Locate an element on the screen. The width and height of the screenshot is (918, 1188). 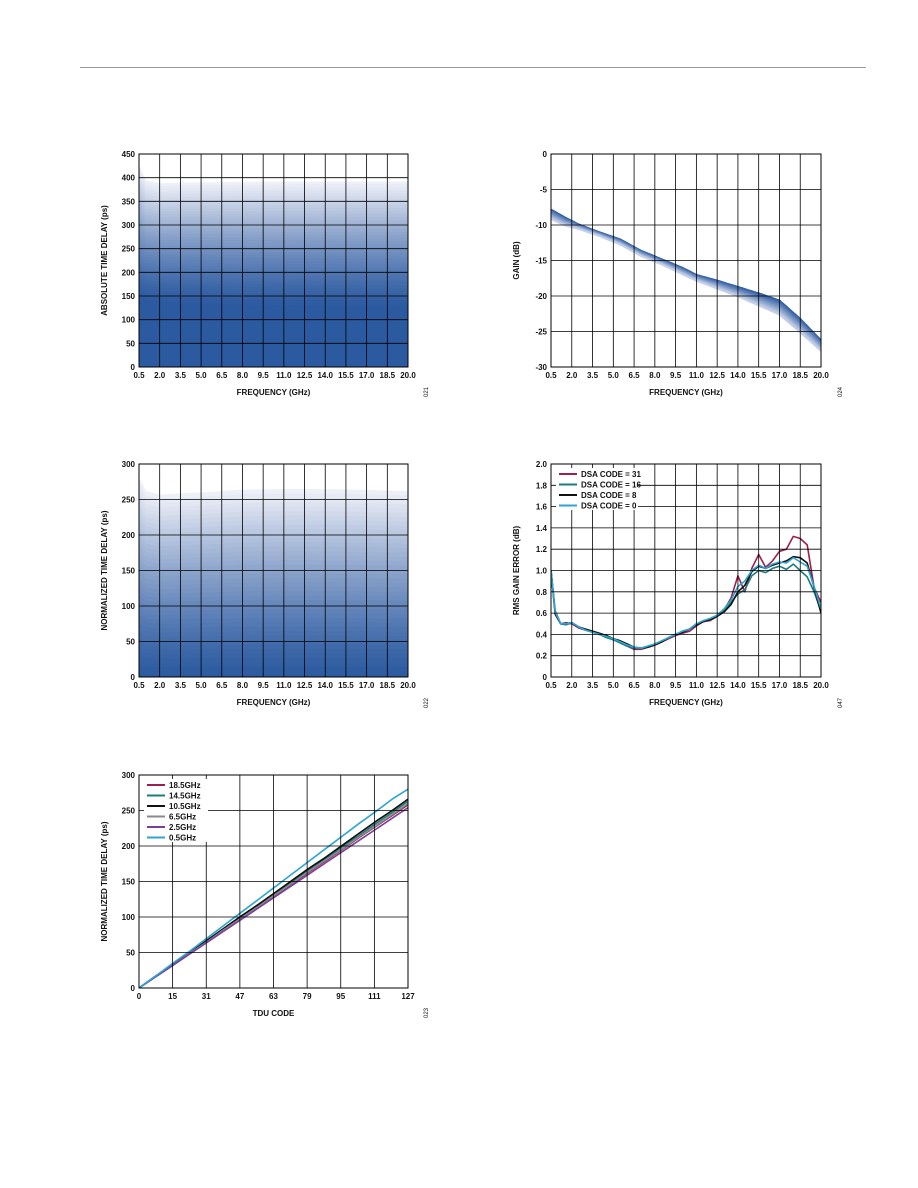
x-tick-label: 3.5 is located at coordinates (181, 685).